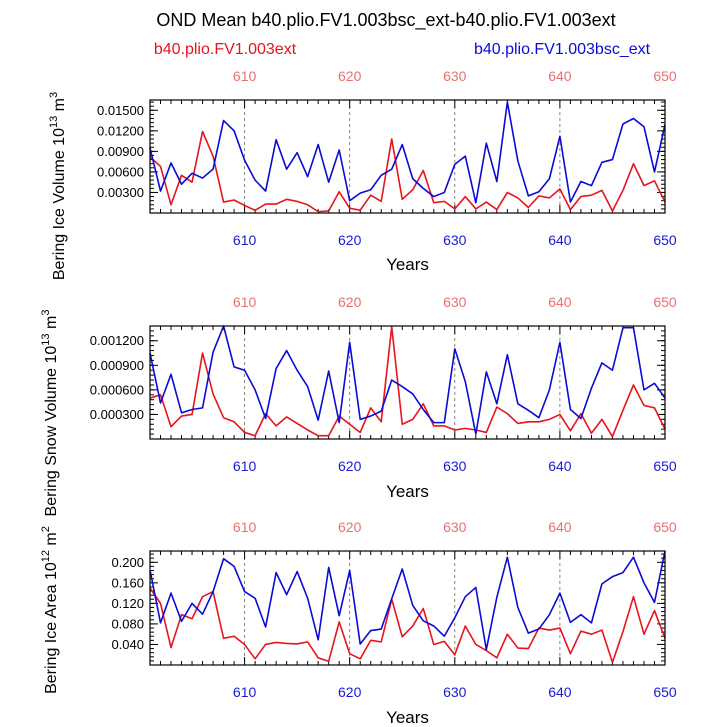 This screenshot has width=722, height=727. Describe the element at coordinates (50, 610) in the screenshot. I see `y-axis-label: Bering Ice Area 1012 m2` at that location.